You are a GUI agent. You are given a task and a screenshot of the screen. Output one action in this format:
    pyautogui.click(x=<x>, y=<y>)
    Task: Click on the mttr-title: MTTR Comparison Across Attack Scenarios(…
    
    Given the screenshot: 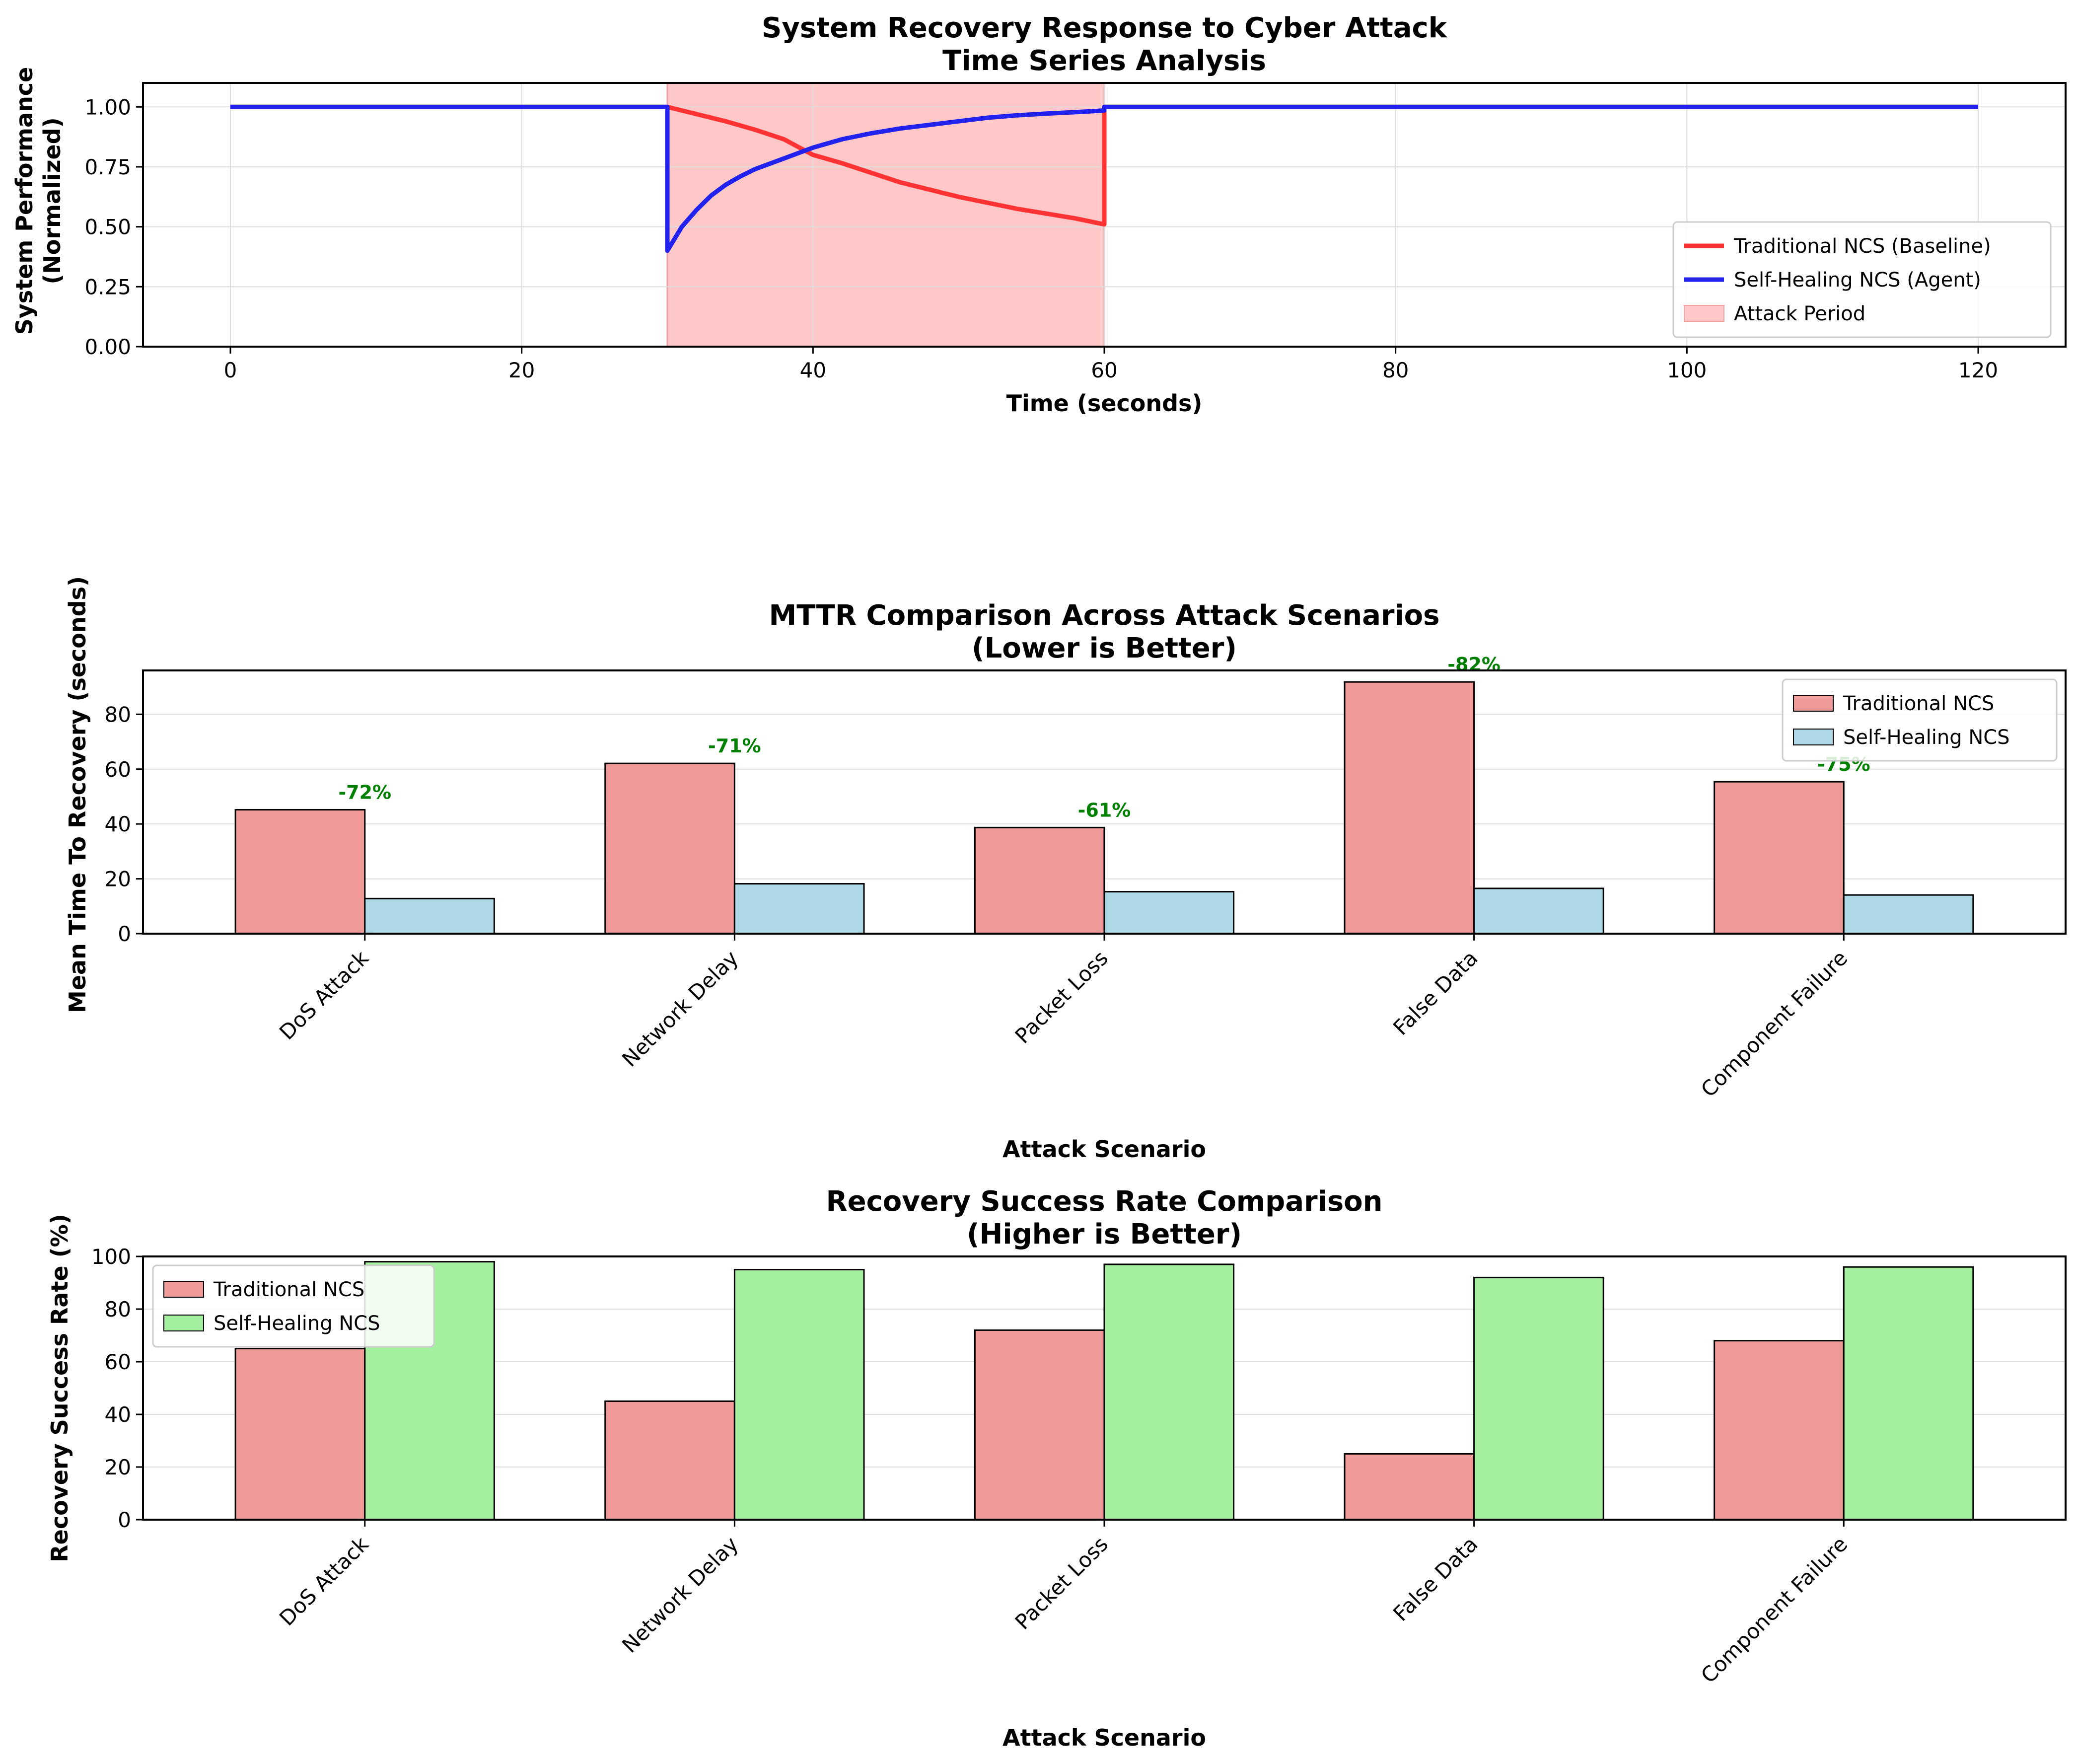 What is the action you would take?
    pyautogui.click(x=1105, y=631)
    